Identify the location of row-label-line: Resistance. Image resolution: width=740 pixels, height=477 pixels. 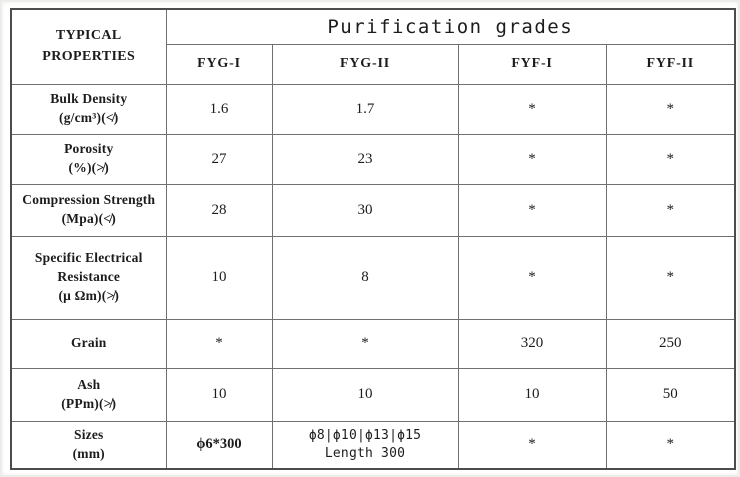
(89, 277).